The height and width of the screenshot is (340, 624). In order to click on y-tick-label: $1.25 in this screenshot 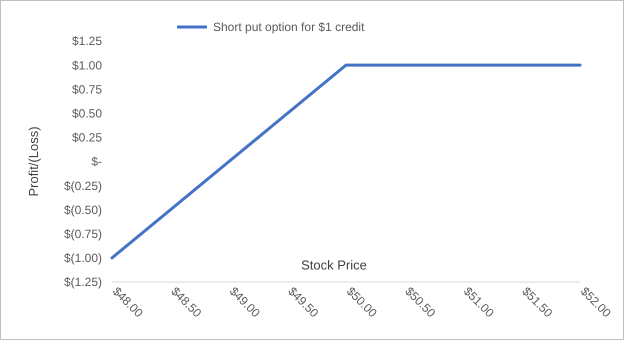, I will do `click(87, 41)`.